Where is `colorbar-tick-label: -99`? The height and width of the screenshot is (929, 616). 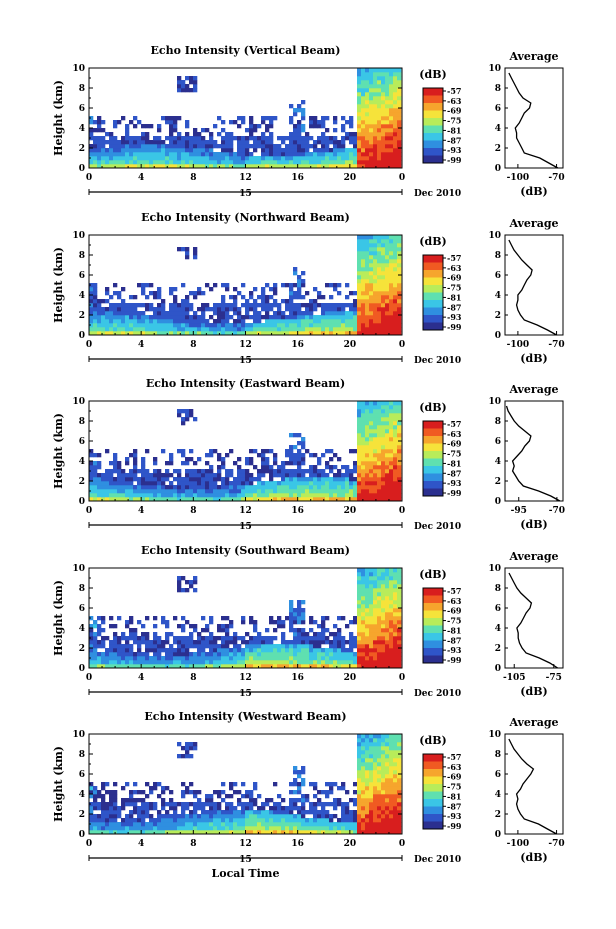
colorbar-tick-label: -99 is located at coordinates (454, 660).